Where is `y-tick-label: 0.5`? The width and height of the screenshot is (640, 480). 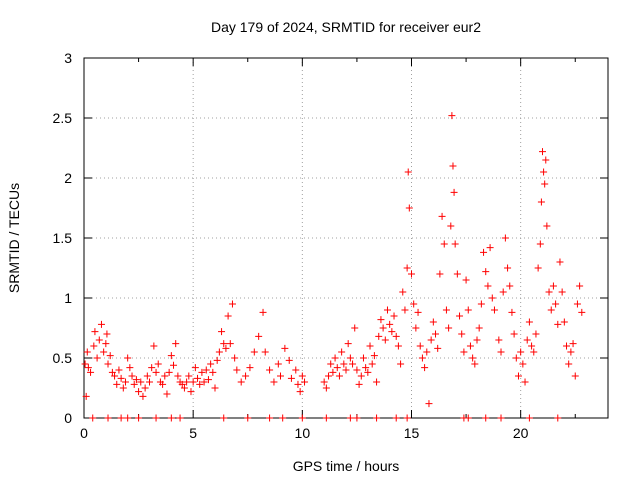
y-tick-label: 0.5 is located at coordinates (63, 358).